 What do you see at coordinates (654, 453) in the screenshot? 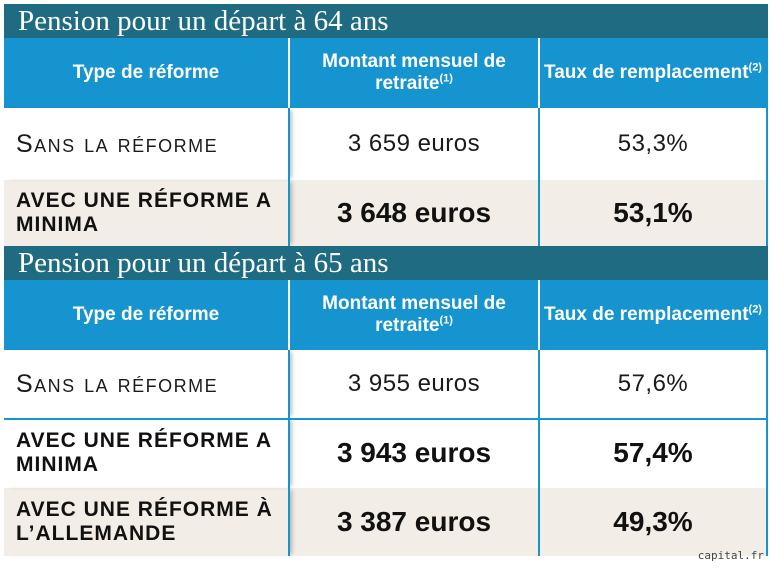
I see `row-rate: 57,4%` at bounding box center [654, 453].